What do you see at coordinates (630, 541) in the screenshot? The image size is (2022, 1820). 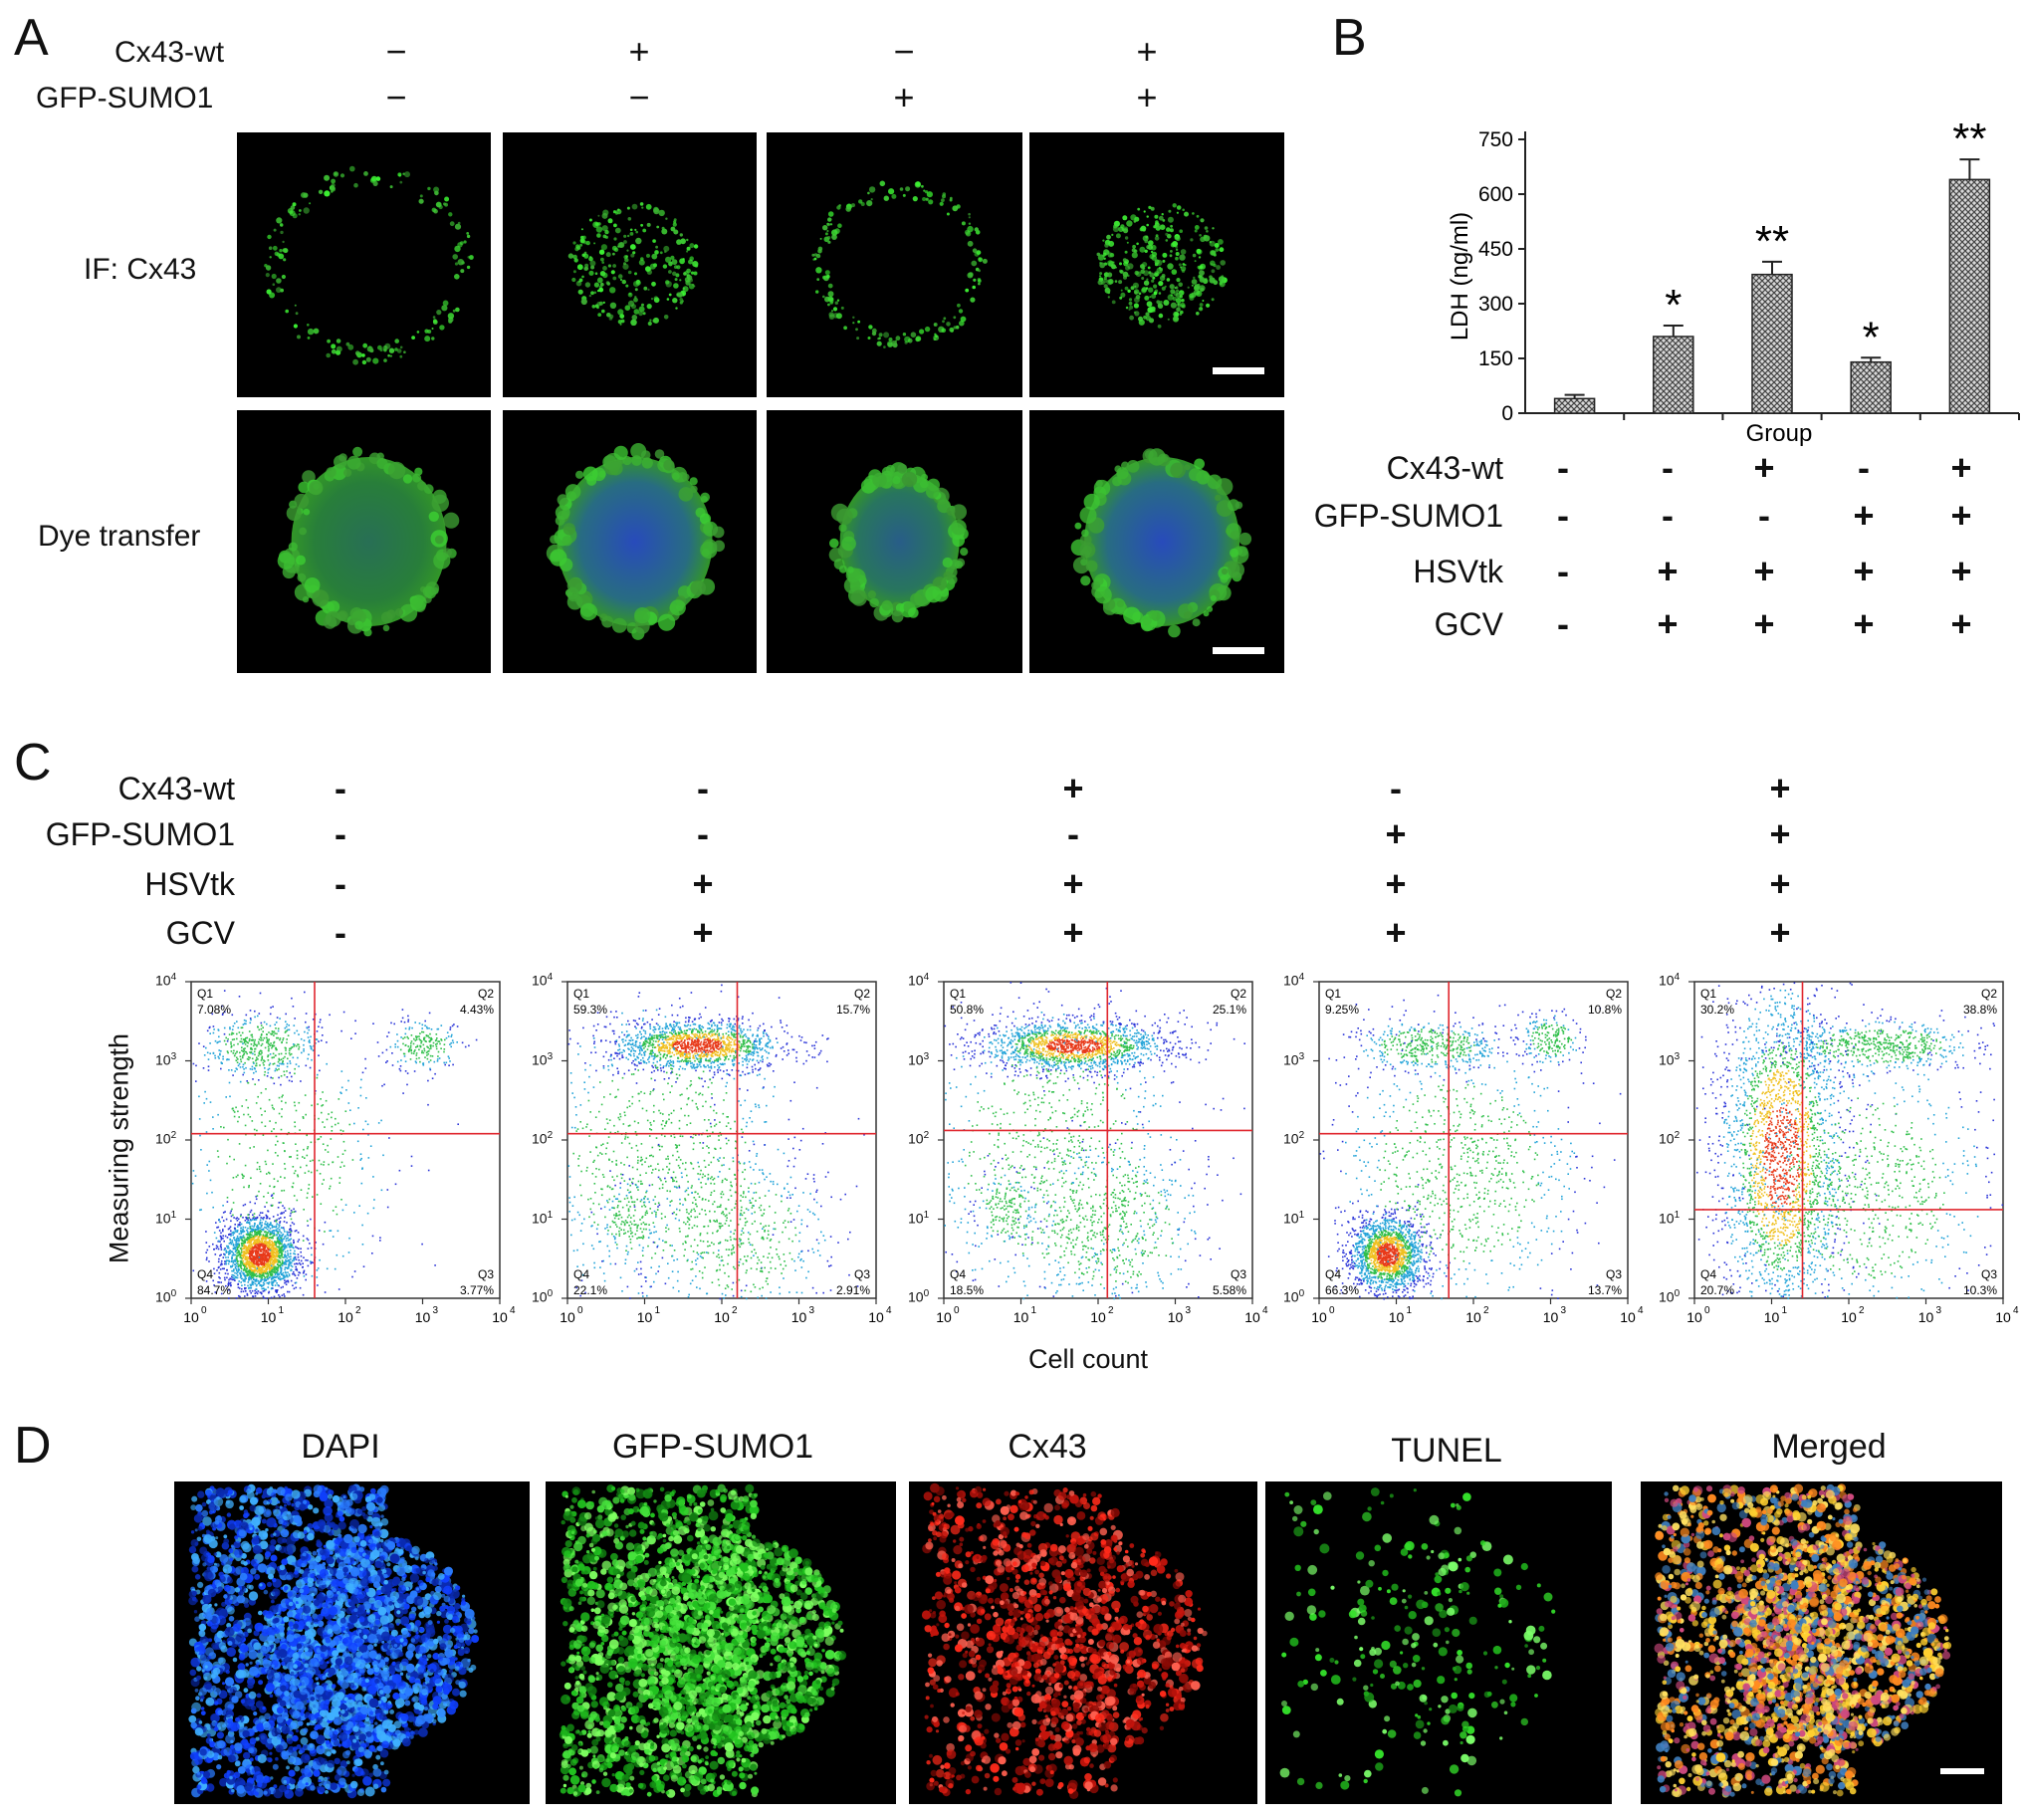 I see `dye-transfer-image` at bounding box center [630, 541].